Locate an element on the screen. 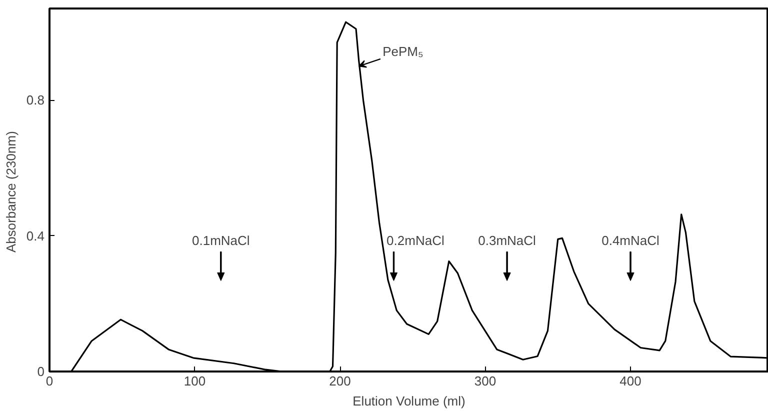  y-tick-label: 0.4 is located at coordinates (35, 236).